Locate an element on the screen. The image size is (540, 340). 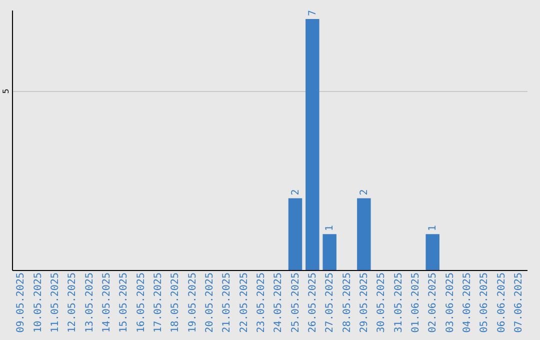
x-tick-label: 18.05.2025 is located at coordinates (176, 302).